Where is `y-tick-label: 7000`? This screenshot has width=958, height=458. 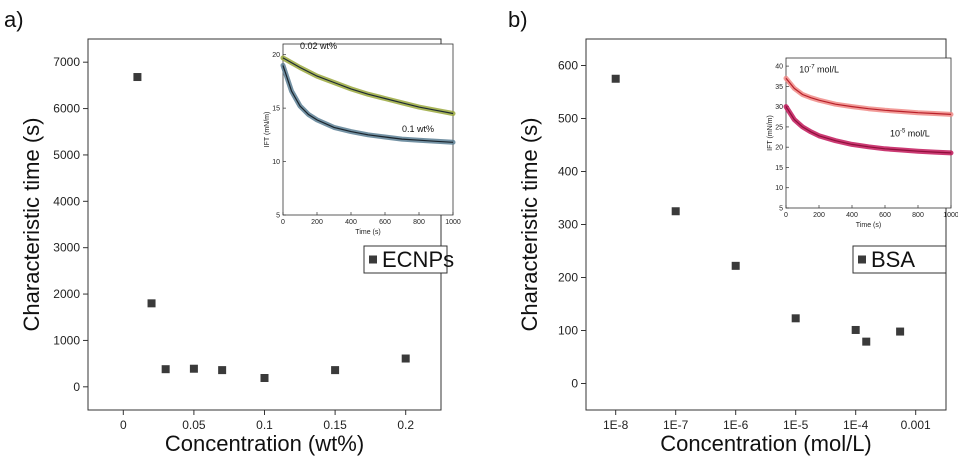
y-tick-label: 7000 is located at coordinates (66, 62).